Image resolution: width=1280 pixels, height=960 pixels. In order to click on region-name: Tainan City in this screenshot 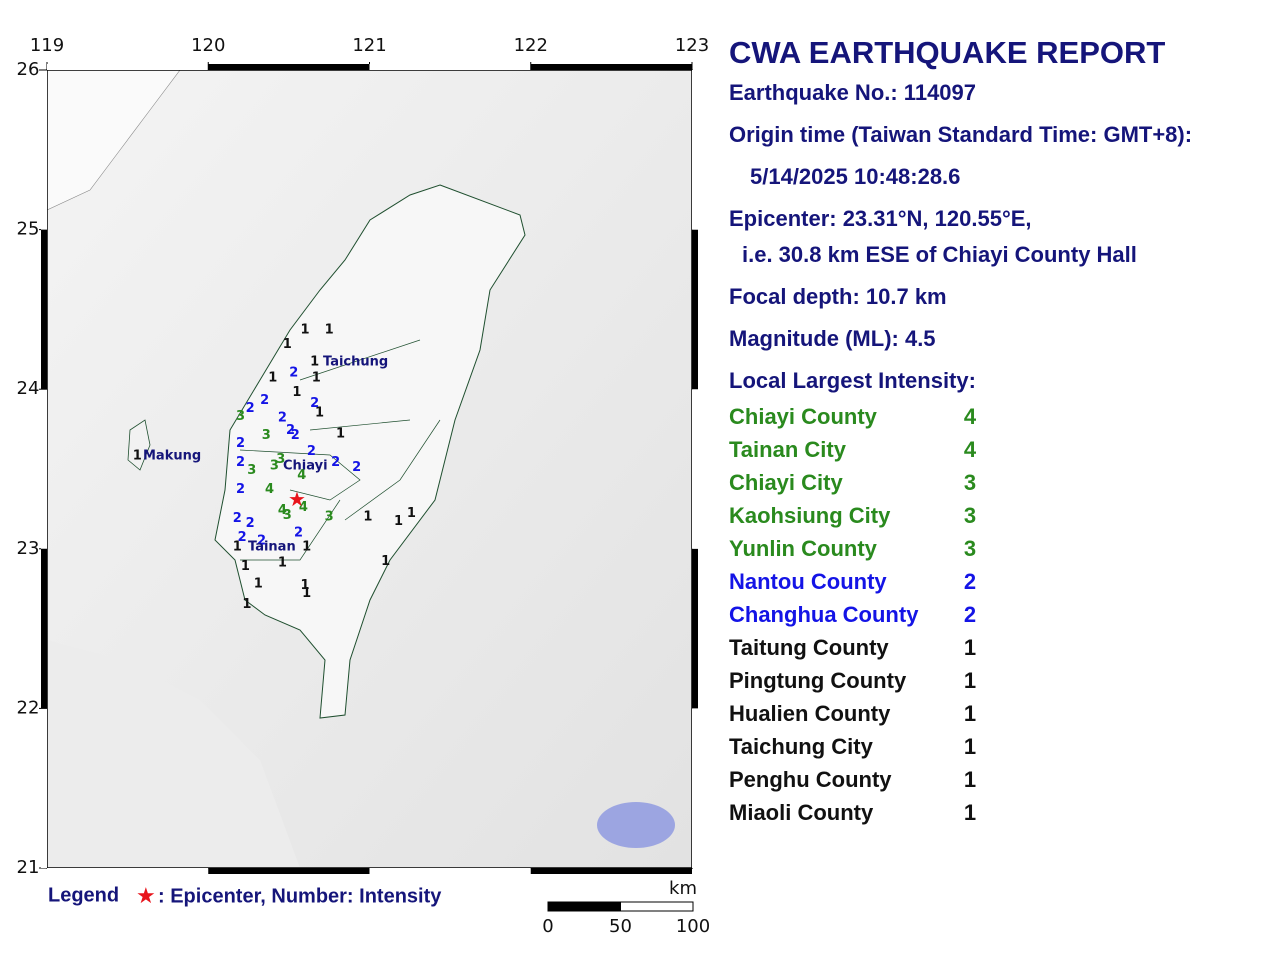, I will do `click(788, 449)`.